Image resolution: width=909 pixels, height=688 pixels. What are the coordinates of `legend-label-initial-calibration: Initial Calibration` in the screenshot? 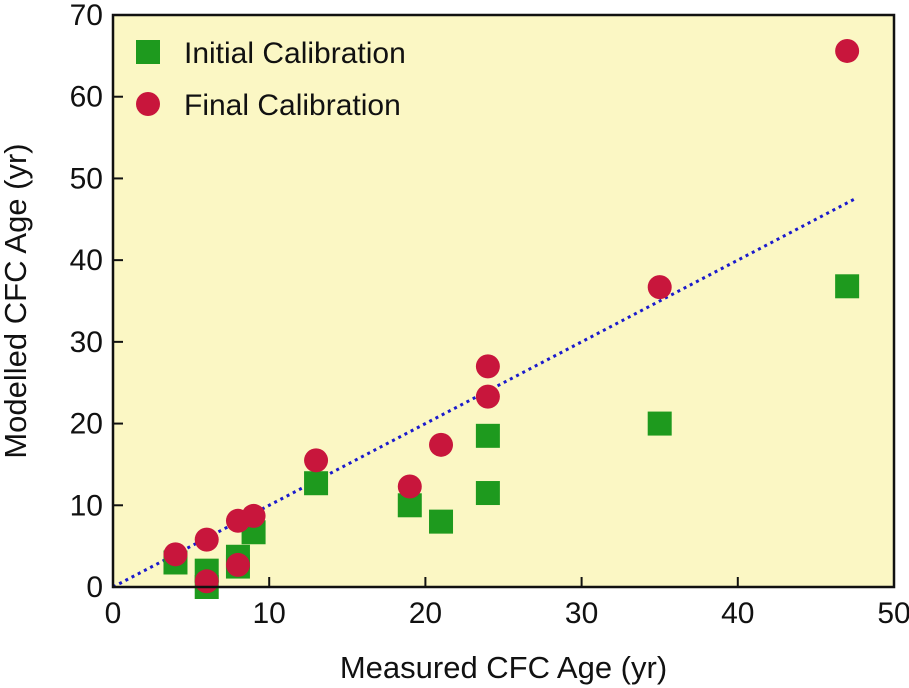 It's located at (295, 53).